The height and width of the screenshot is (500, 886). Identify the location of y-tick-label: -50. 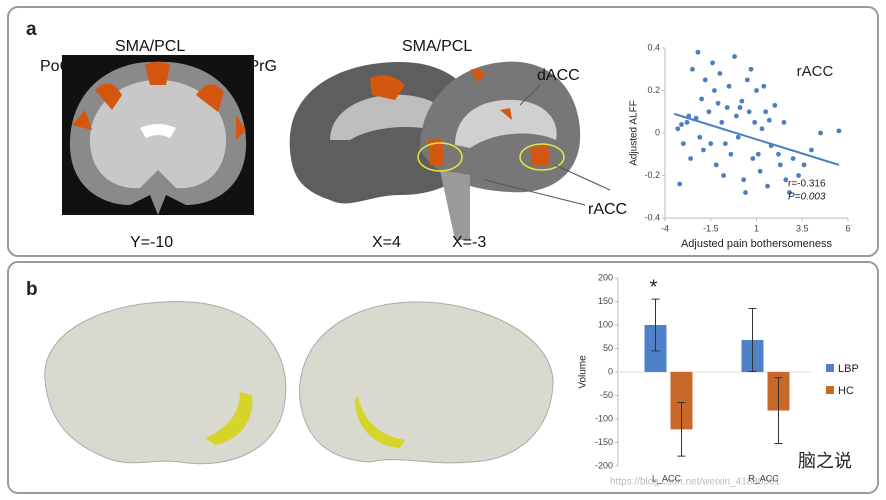
(606, 395).